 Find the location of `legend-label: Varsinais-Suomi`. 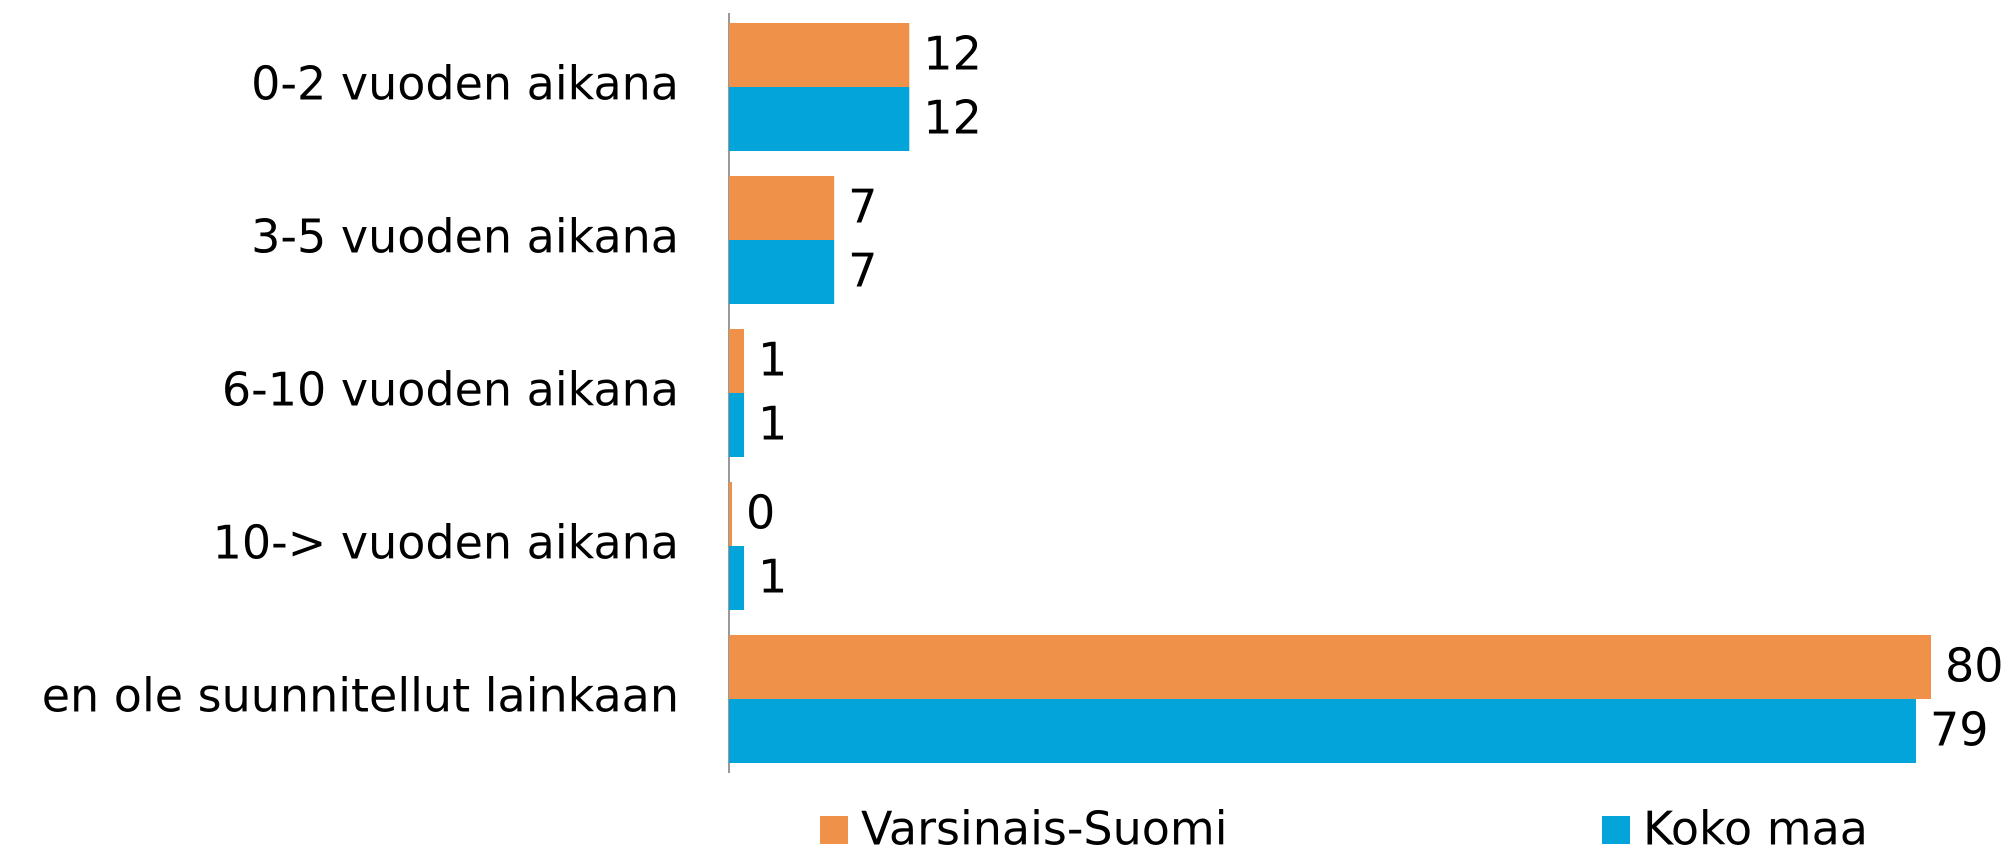

legend-label: Varsinais-Suomi is located at coordinates (1044, 827).